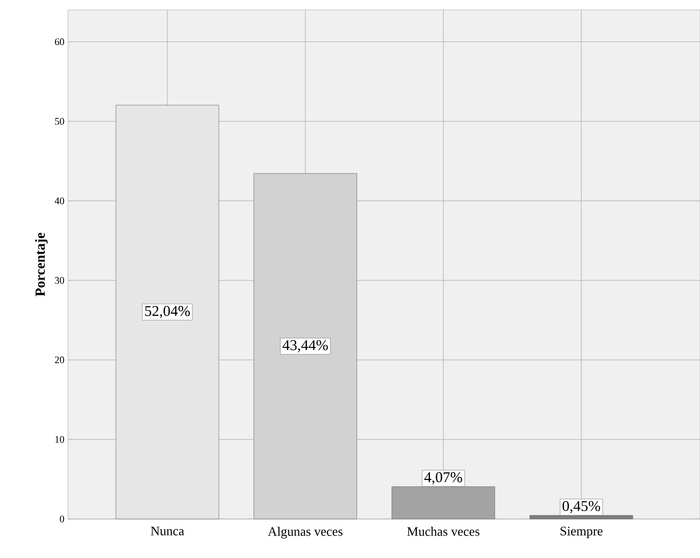  Describe the element at coordinates (59, 42) in the screenshot. I see `y-tick-label: 60` at that location.